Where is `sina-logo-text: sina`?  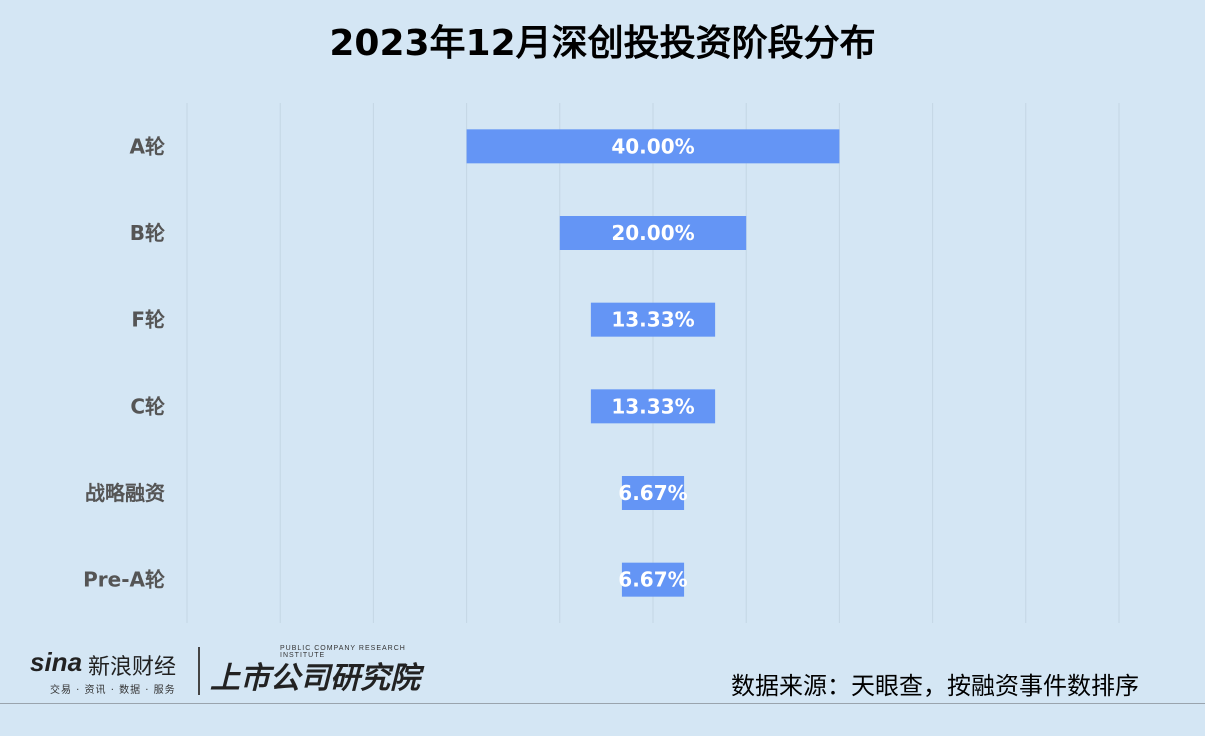
sina-logo-text: sina is located at coordinates (56, 662).